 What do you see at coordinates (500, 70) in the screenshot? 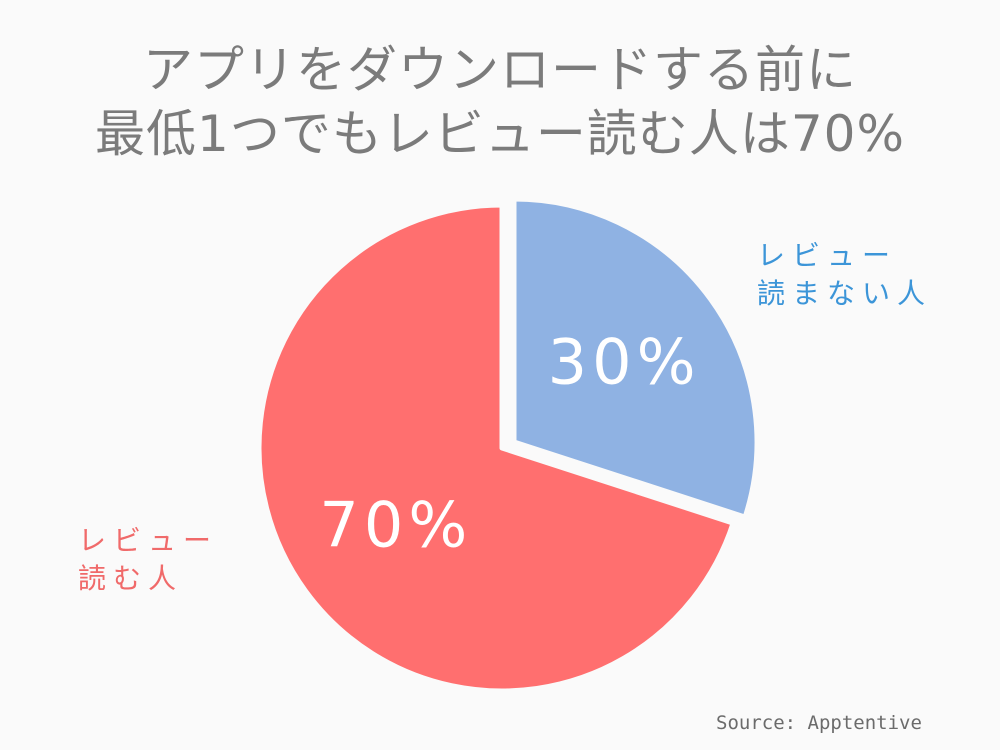
I see `chart-title-line-1: アプリをダウンロードする前に` at bounding box center [500, 70].